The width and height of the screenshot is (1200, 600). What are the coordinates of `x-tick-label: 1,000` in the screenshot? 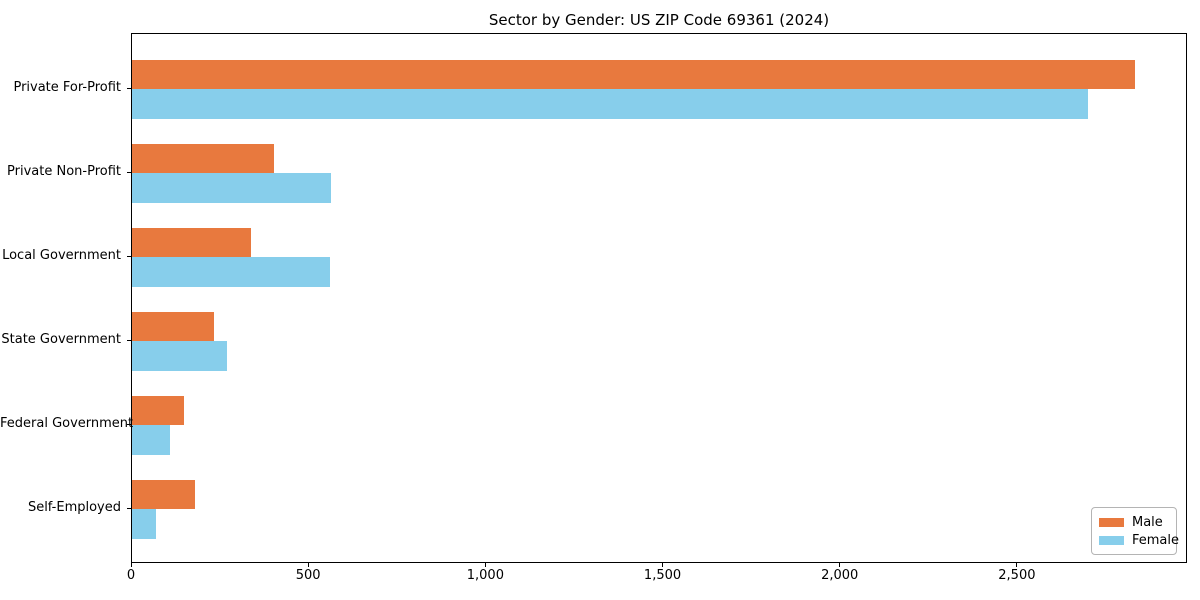 It's located at (485, 575).